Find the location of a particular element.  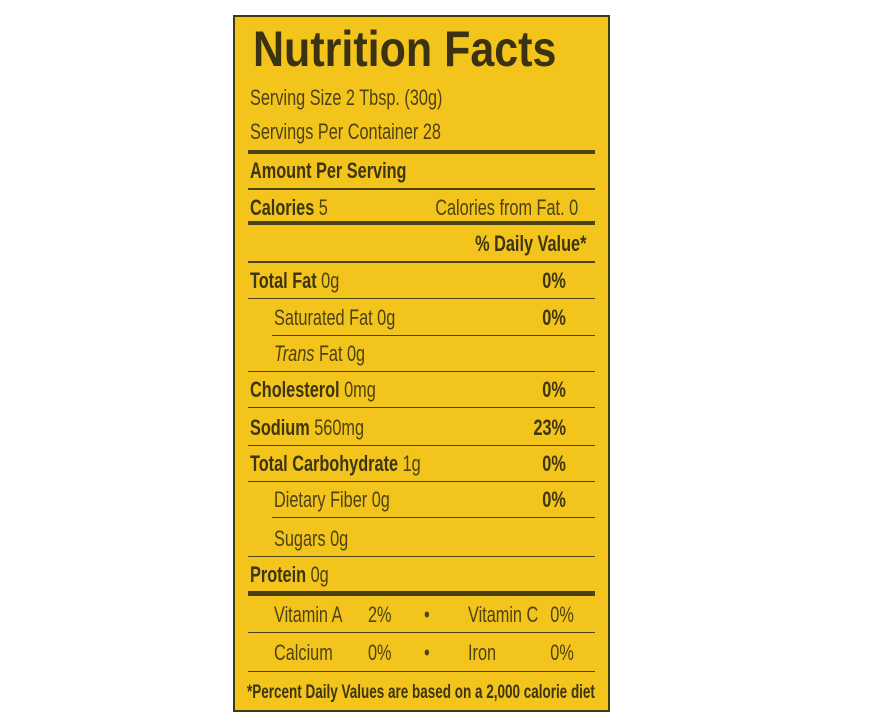

label-title: Nutrition Facts is located at coordinates (405, 49).